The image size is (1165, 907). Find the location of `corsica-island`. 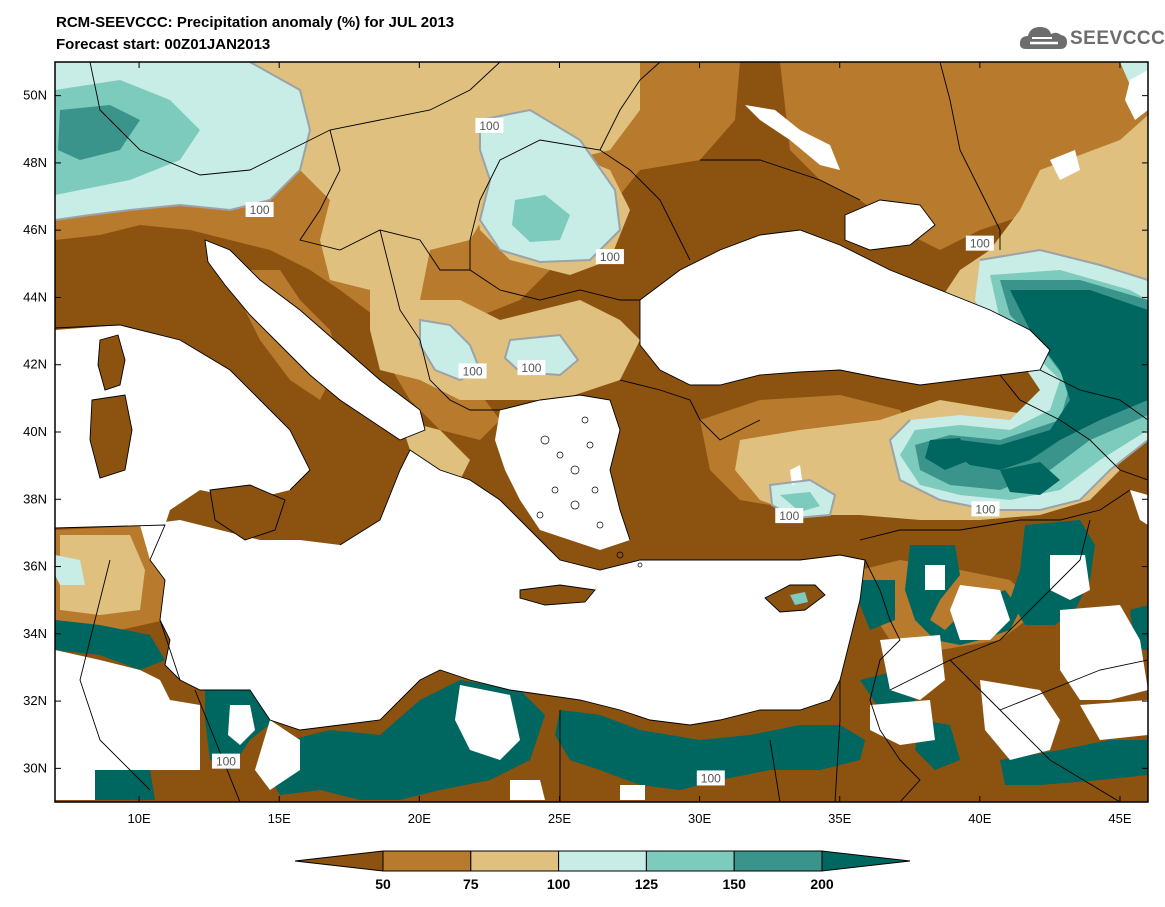

corsica-island is located at coordinates (111, 362).